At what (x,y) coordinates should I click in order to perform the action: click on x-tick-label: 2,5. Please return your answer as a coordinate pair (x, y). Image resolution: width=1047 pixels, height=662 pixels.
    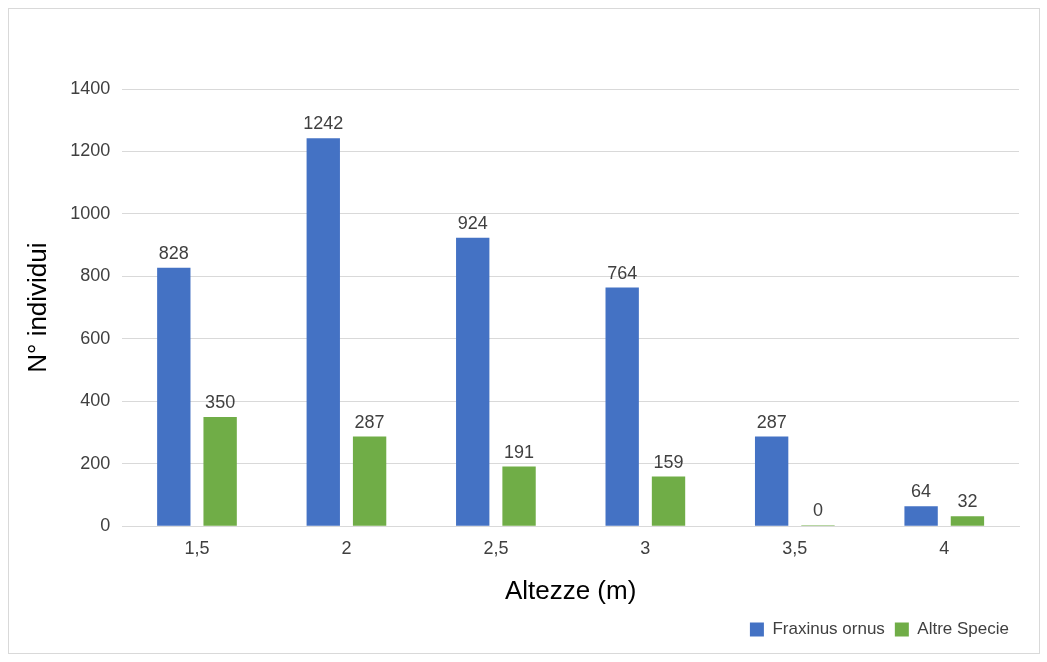
    Looking at the image, I should click on (496, 547).